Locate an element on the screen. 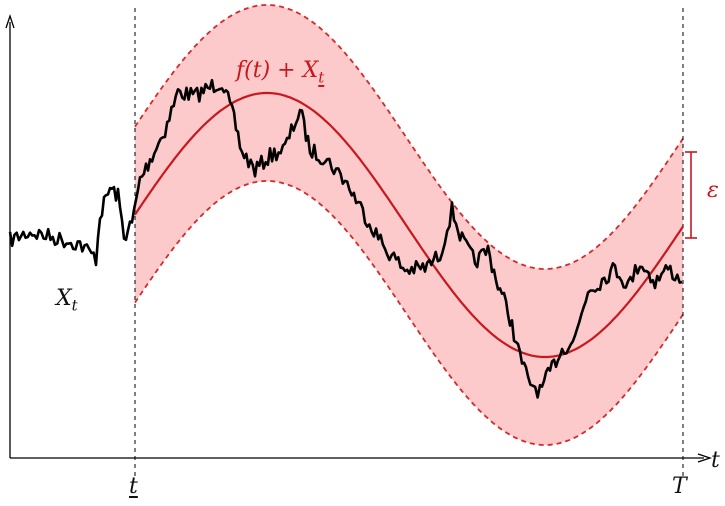 This screenshot has height=506, width=725. start-time-tick-label: t is located at coordinates (133, 486).